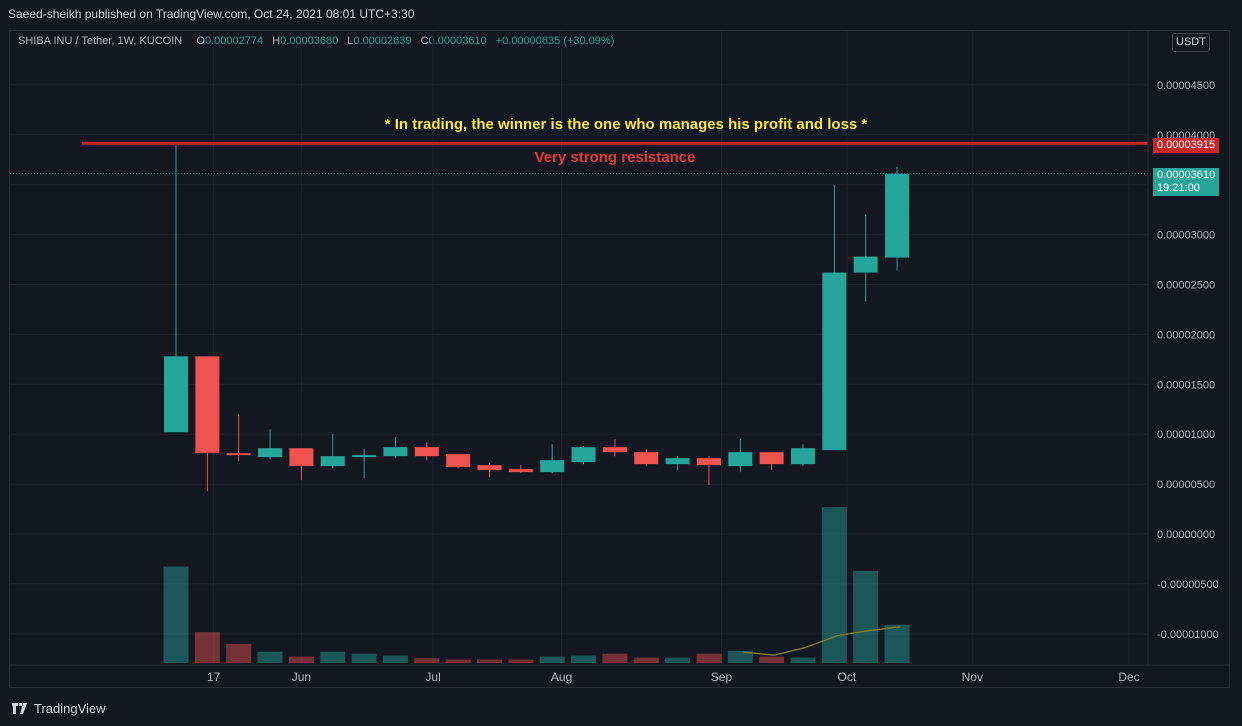 This screenshot has height=726, width=1242. Describe the element at coordinates (70, 708) in the screenshot. I see `footer-brand: TradingView` at that location.